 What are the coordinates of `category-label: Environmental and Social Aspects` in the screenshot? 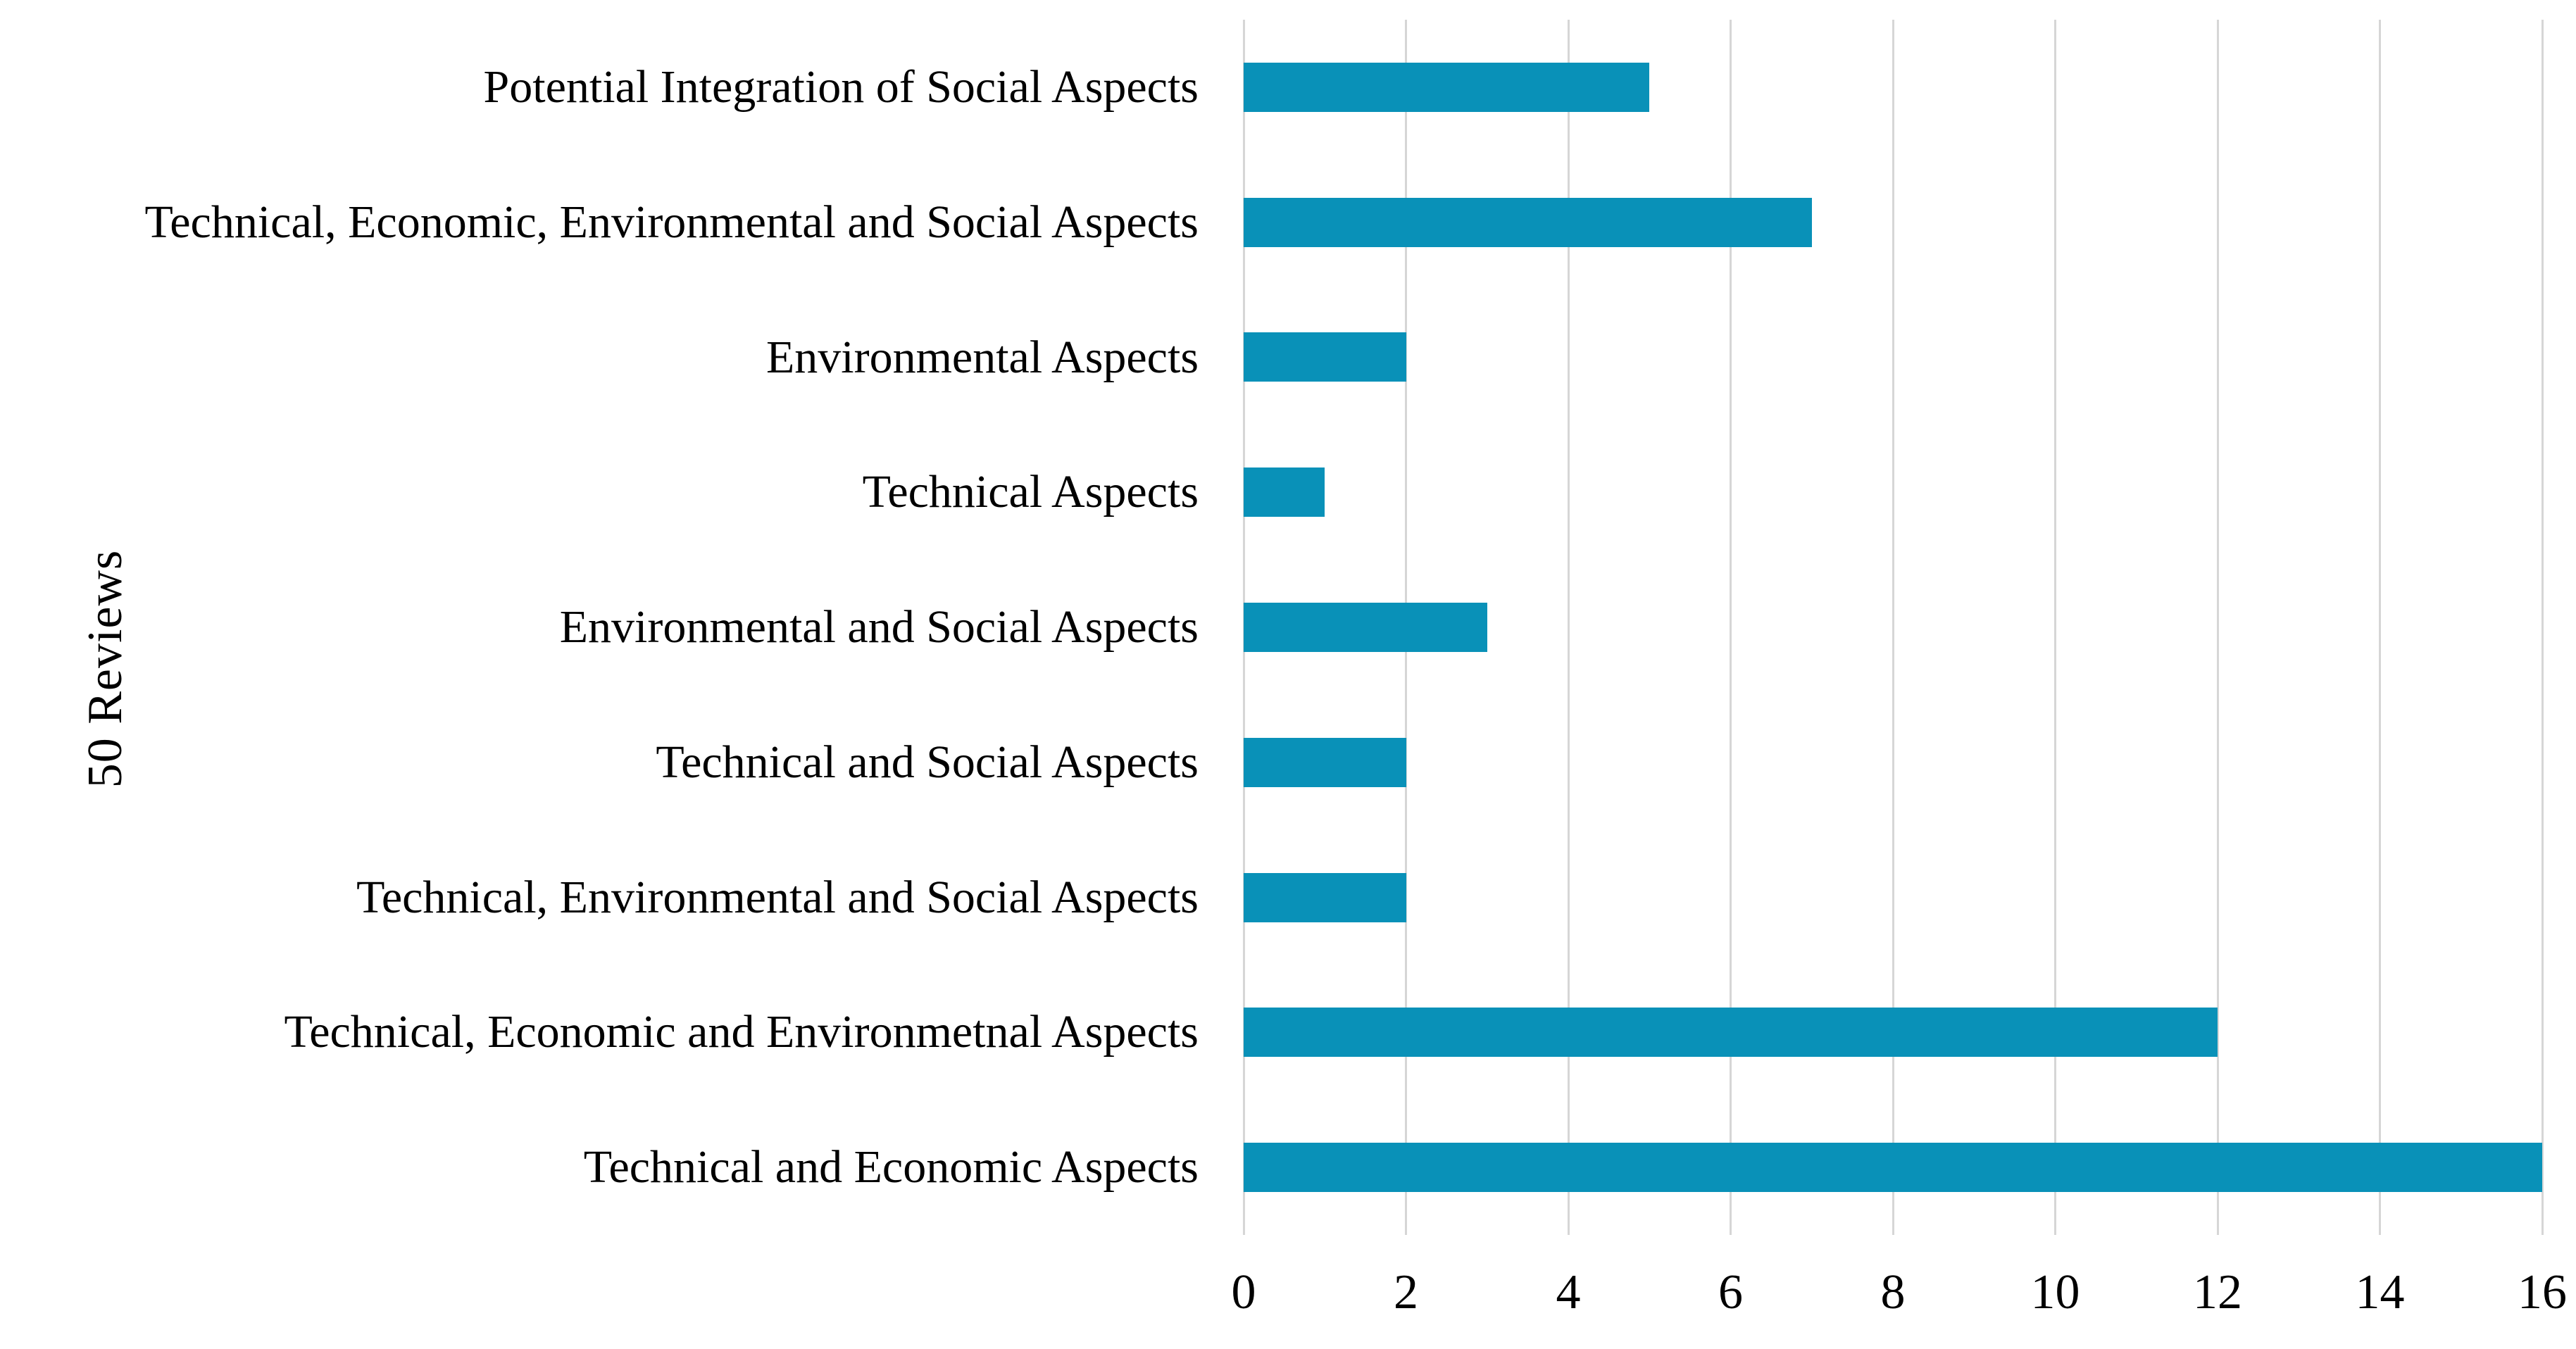 It's located at (879, 627).